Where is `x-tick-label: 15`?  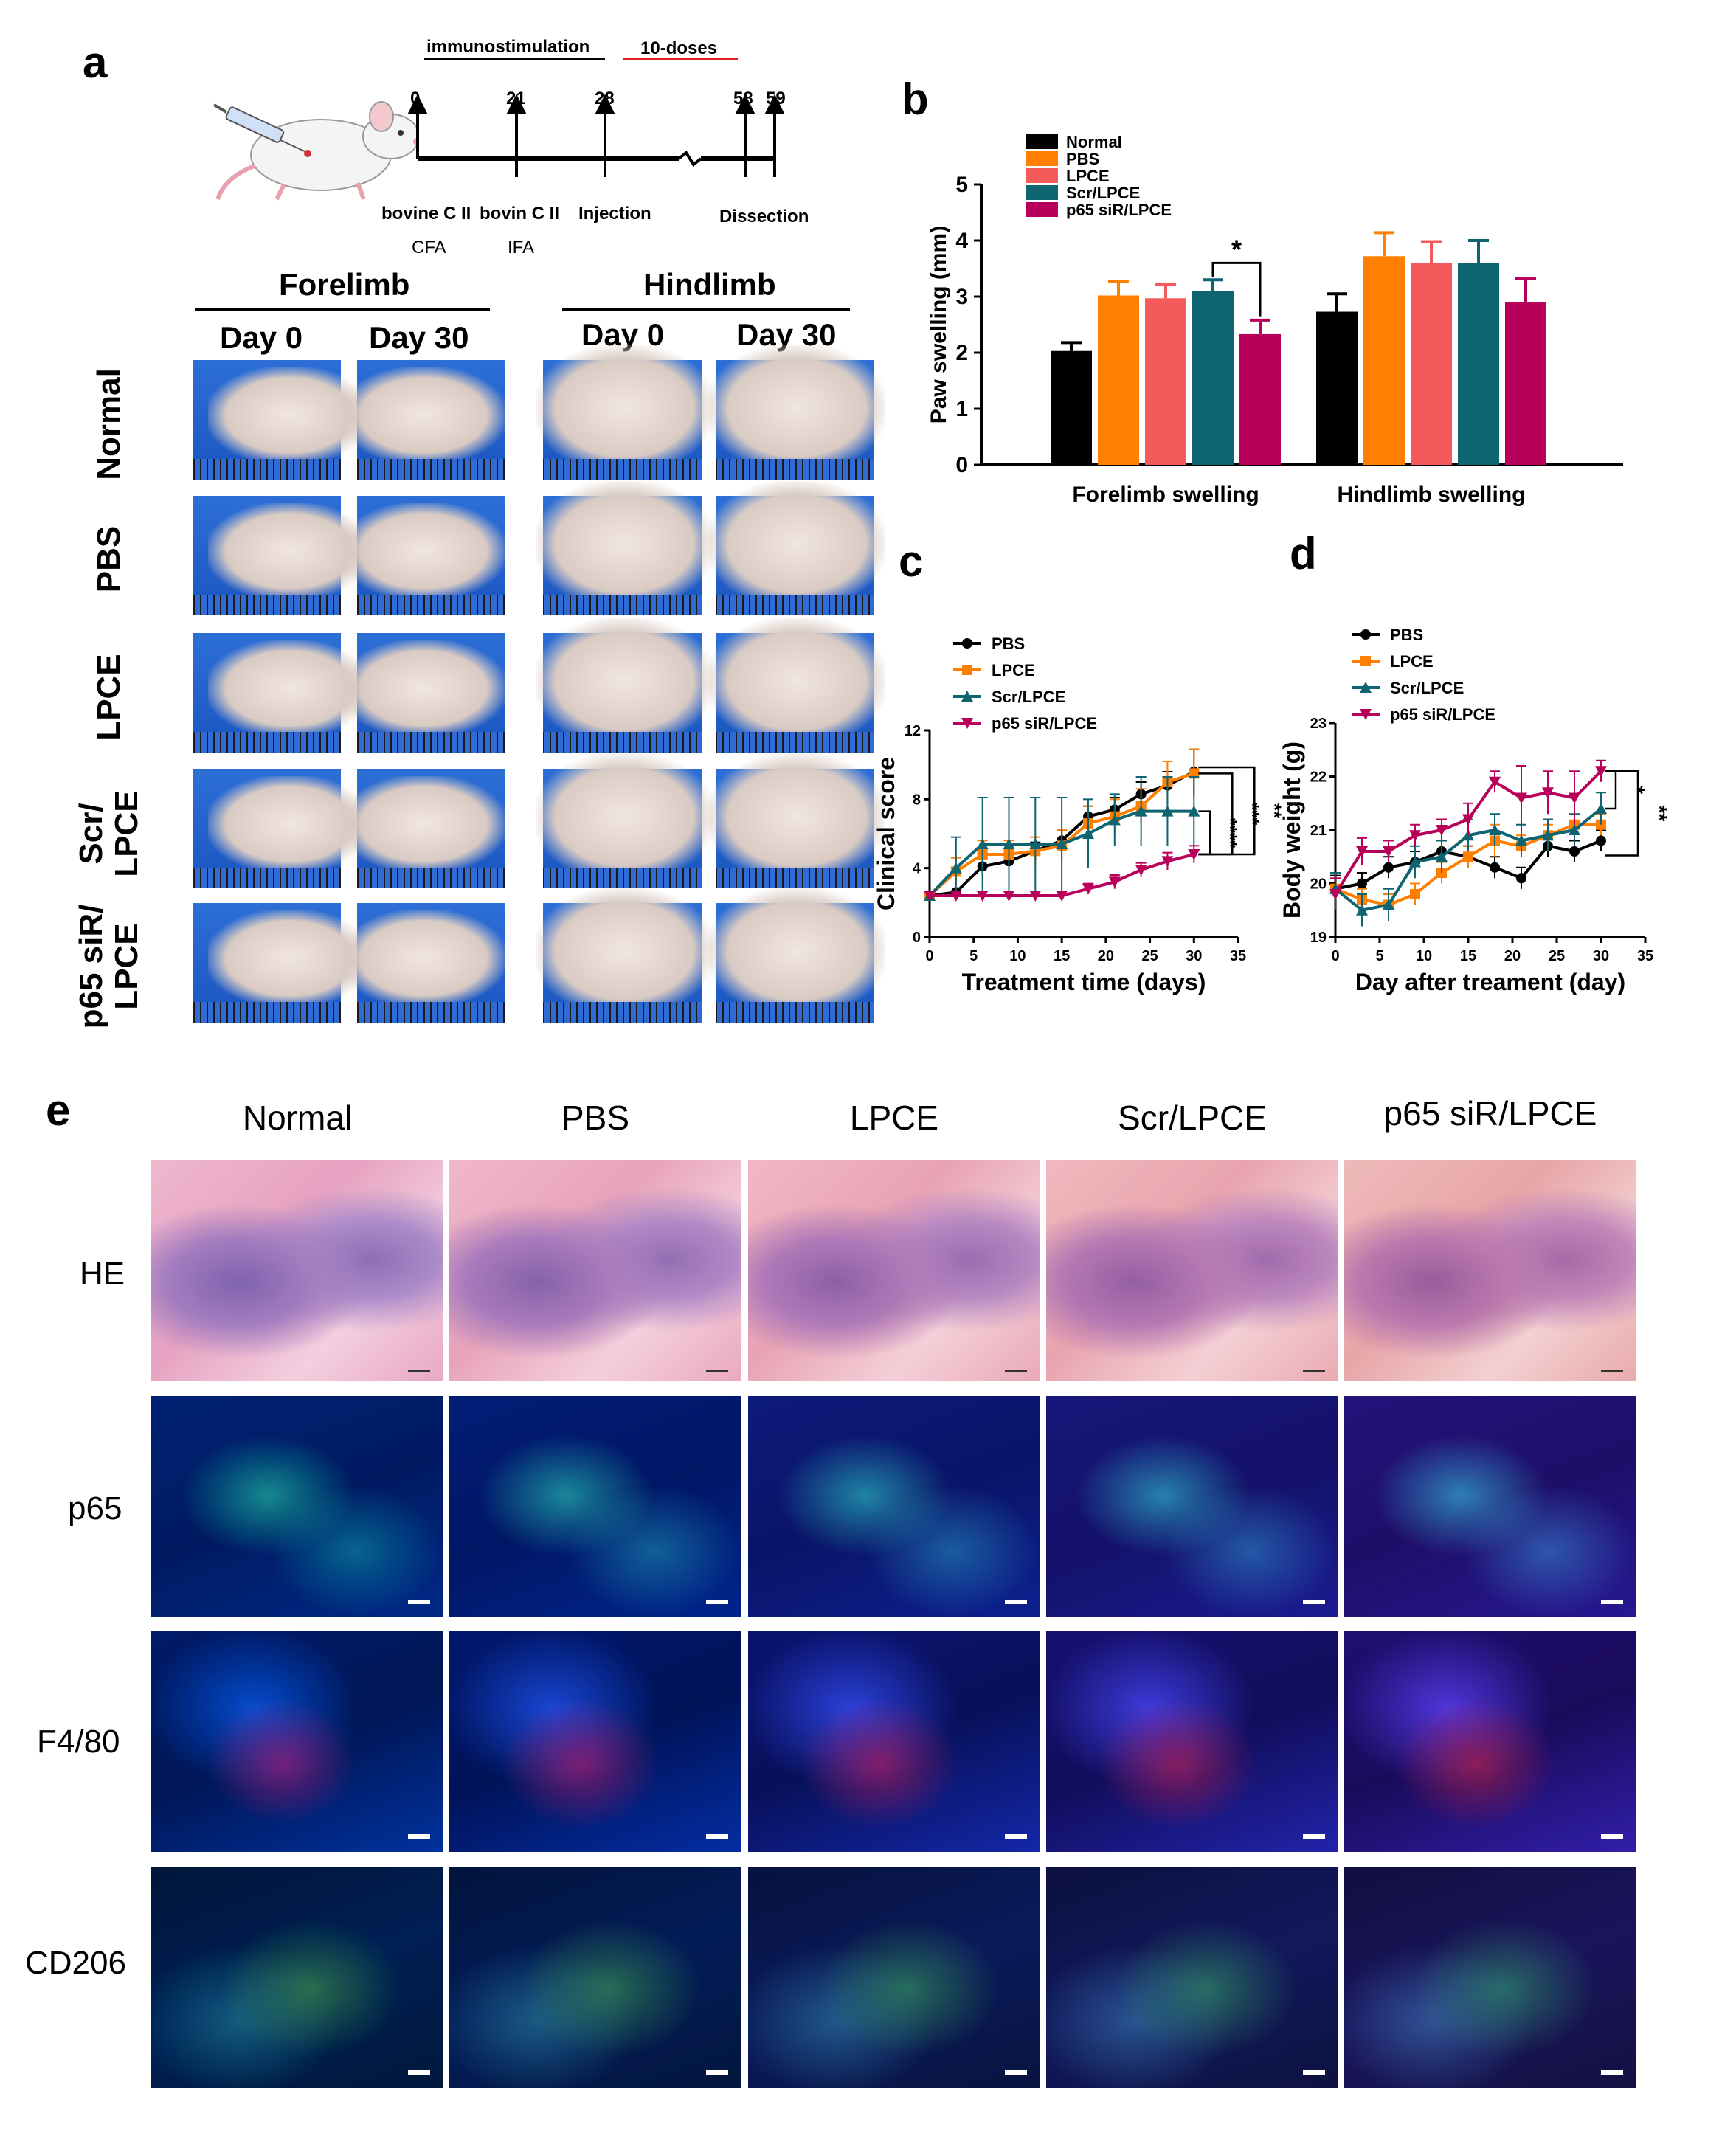 x-tick-label: 15 is located at coordinates (1062, 956).